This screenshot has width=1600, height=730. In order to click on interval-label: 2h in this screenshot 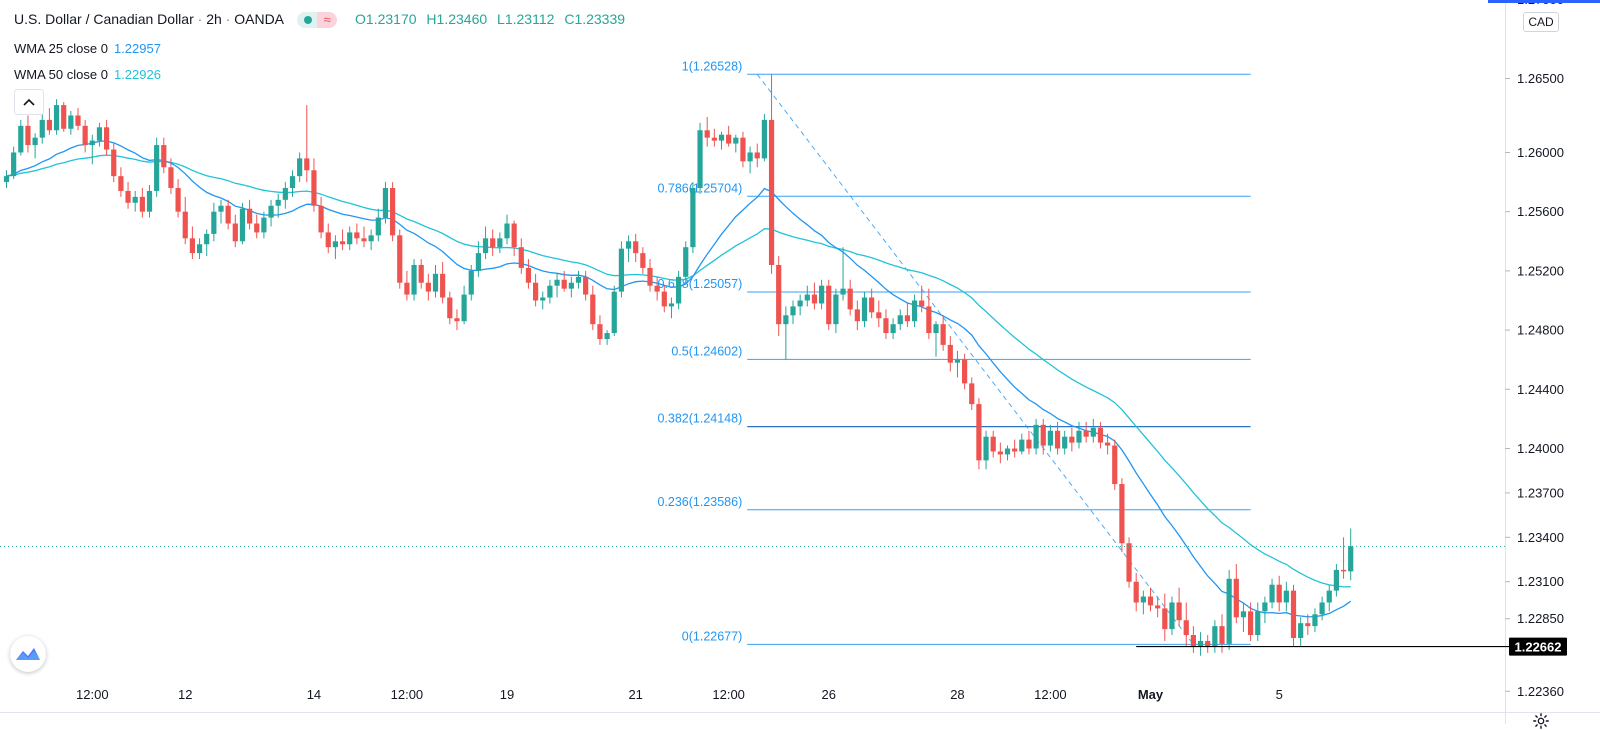, I will do `click(214, 19)`.